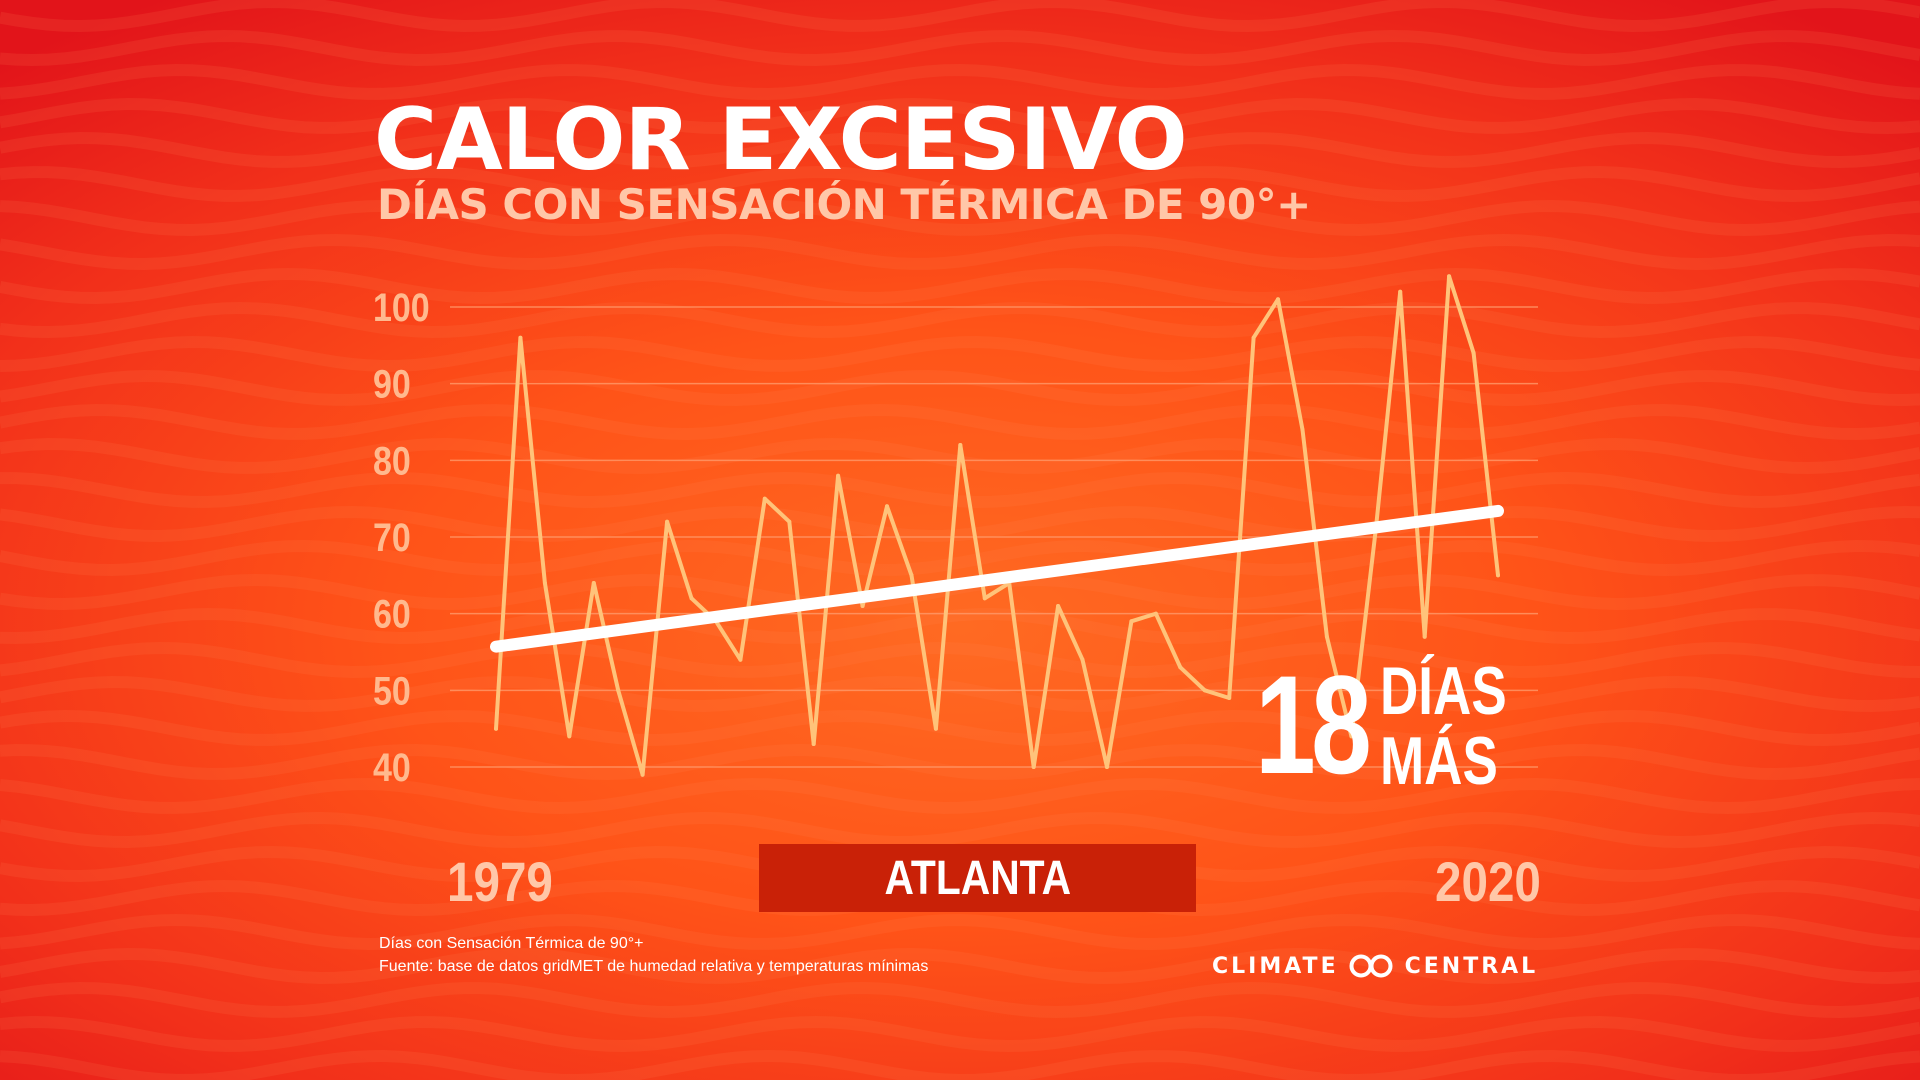 Image resolution: width=1920 pixels, height=1080 pixels. Describe the element at coordinates (544, 583) in the screenshot. I see `data-point-1981` at that location.